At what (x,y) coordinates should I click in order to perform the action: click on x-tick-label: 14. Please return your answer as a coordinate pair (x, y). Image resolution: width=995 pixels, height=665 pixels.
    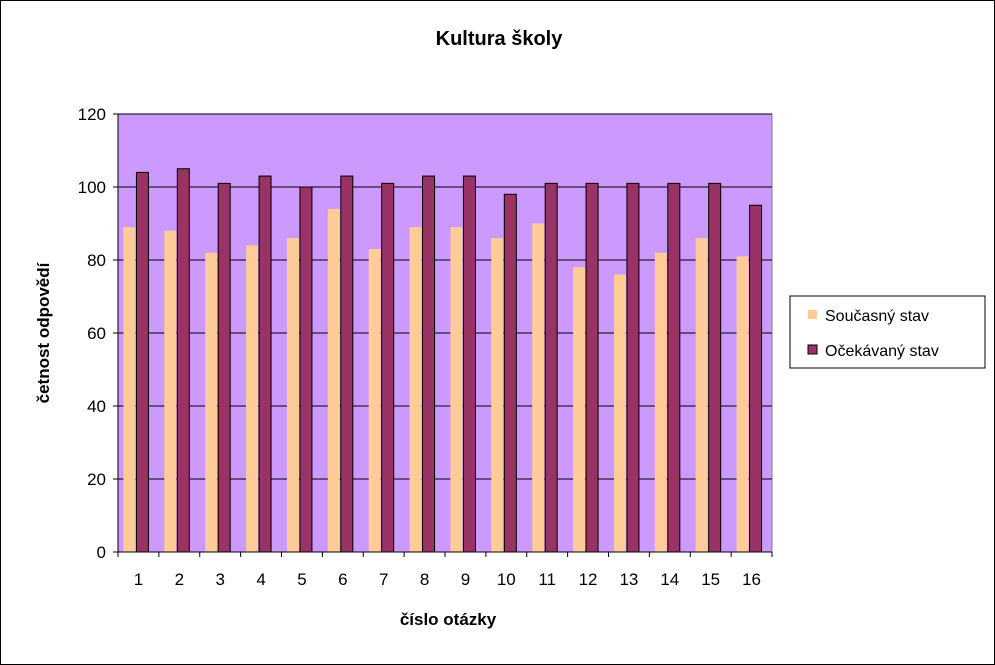
    Looking at the image, I should click on (669, 579).